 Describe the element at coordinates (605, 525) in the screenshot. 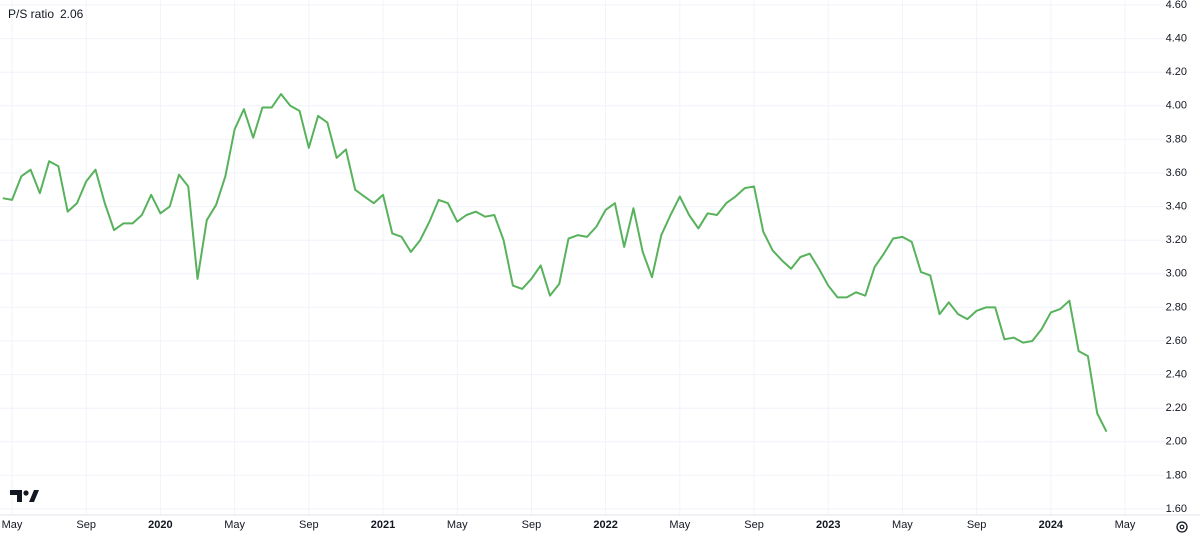

I see `x-tick-label: 2022` at that location.